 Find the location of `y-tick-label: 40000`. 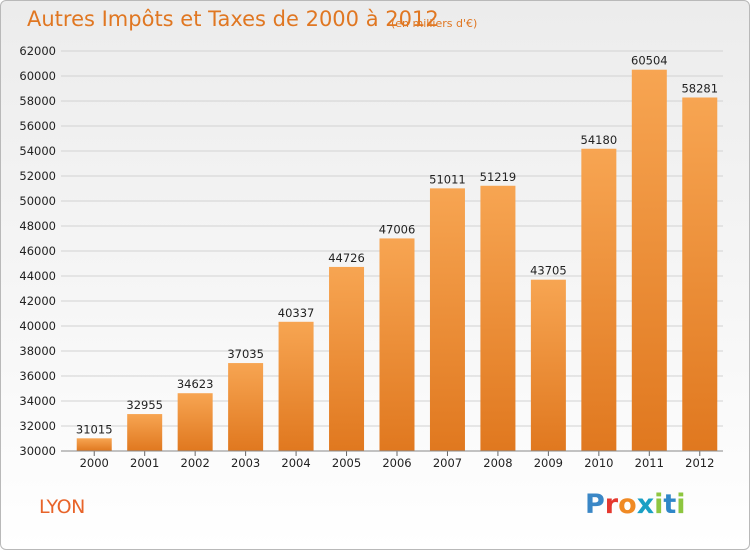

y-tick-label: 40000 is located at coordinates (37, 326).